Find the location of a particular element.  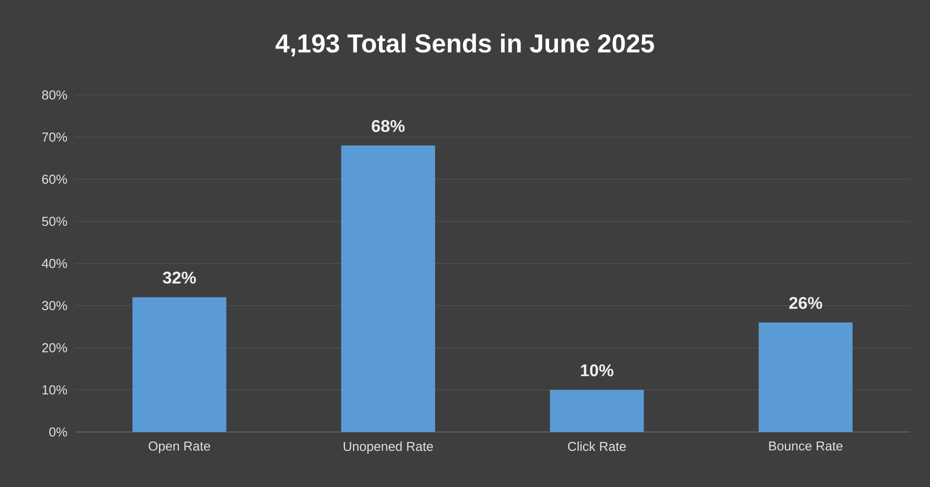

y-tick-label: 60% is located at coordinates (55, 179).